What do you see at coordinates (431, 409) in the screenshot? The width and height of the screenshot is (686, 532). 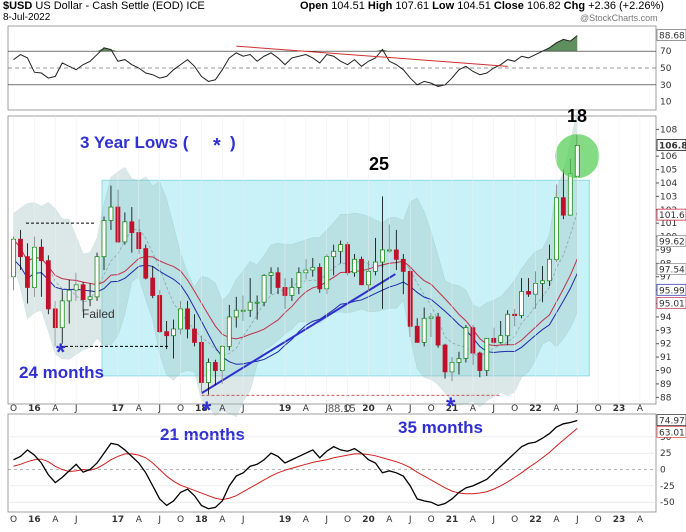 I see `price-xtick-18: O` at bounding box center [431, 409].